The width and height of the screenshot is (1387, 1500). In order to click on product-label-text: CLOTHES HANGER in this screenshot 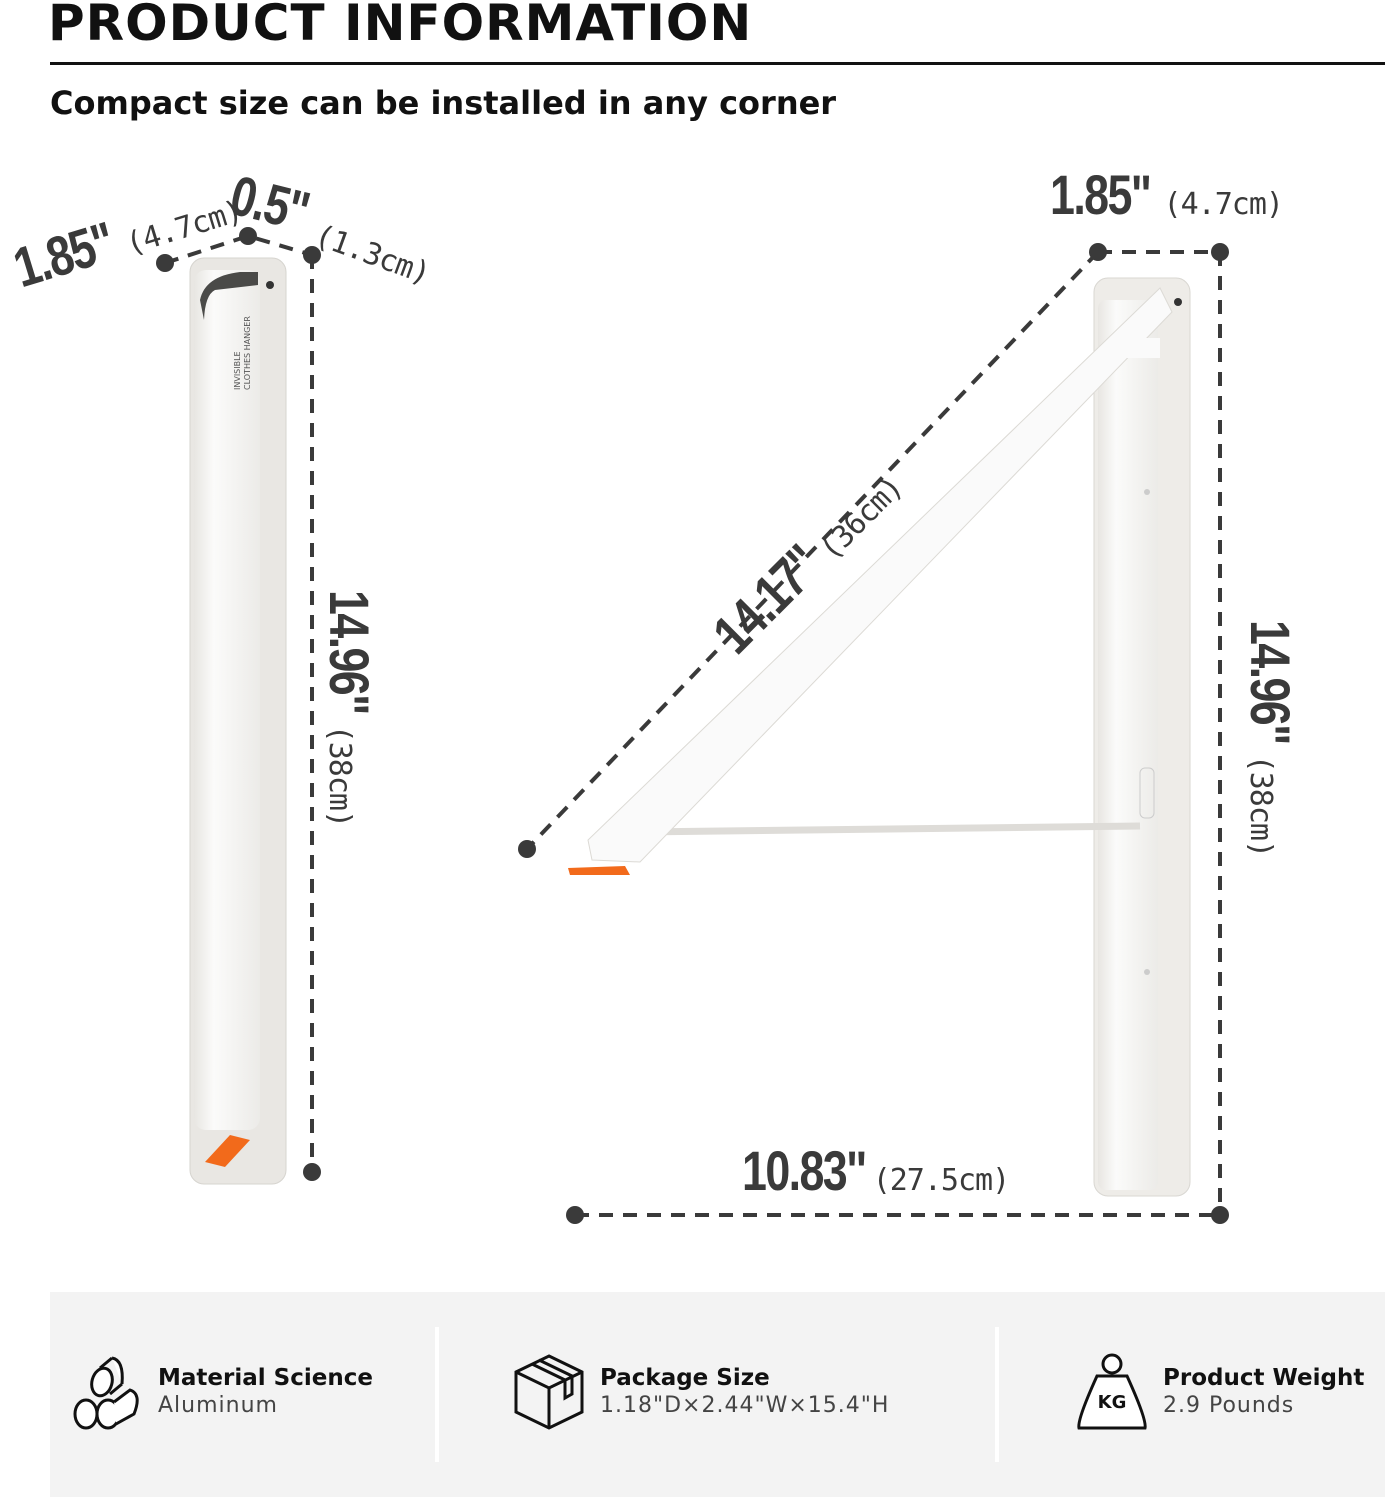, I will do `click(247, 353)`.